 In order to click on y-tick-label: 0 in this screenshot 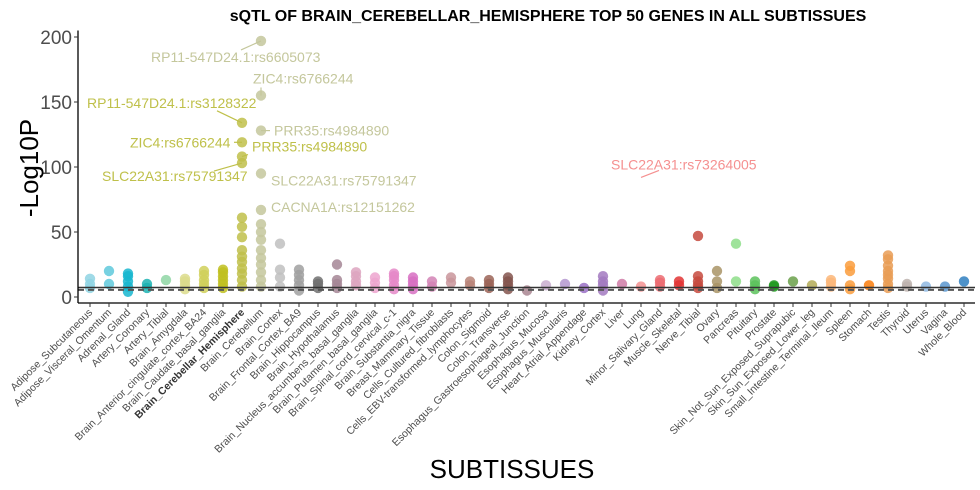, I will do `click(66, 298)`.